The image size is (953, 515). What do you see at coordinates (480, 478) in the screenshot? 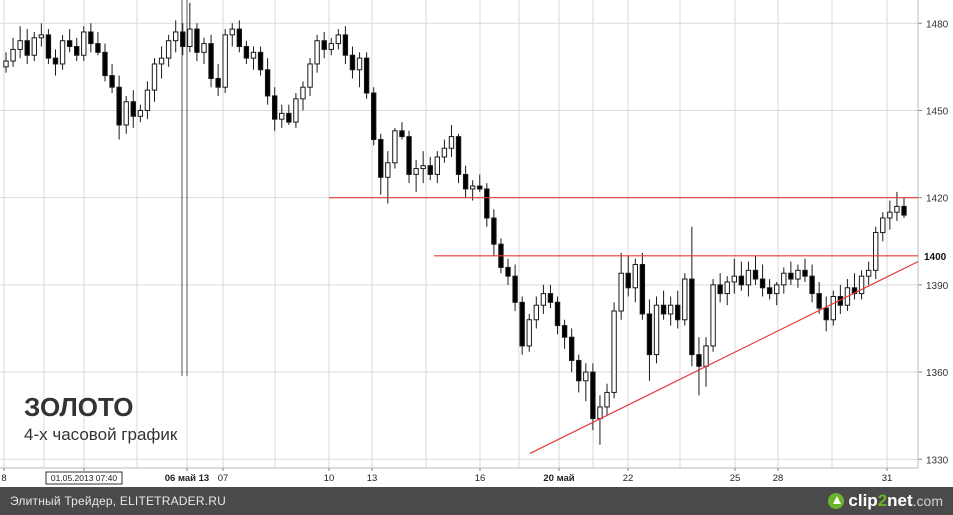
I see `x-tick-label: 16` at bounding box center [480, 478].